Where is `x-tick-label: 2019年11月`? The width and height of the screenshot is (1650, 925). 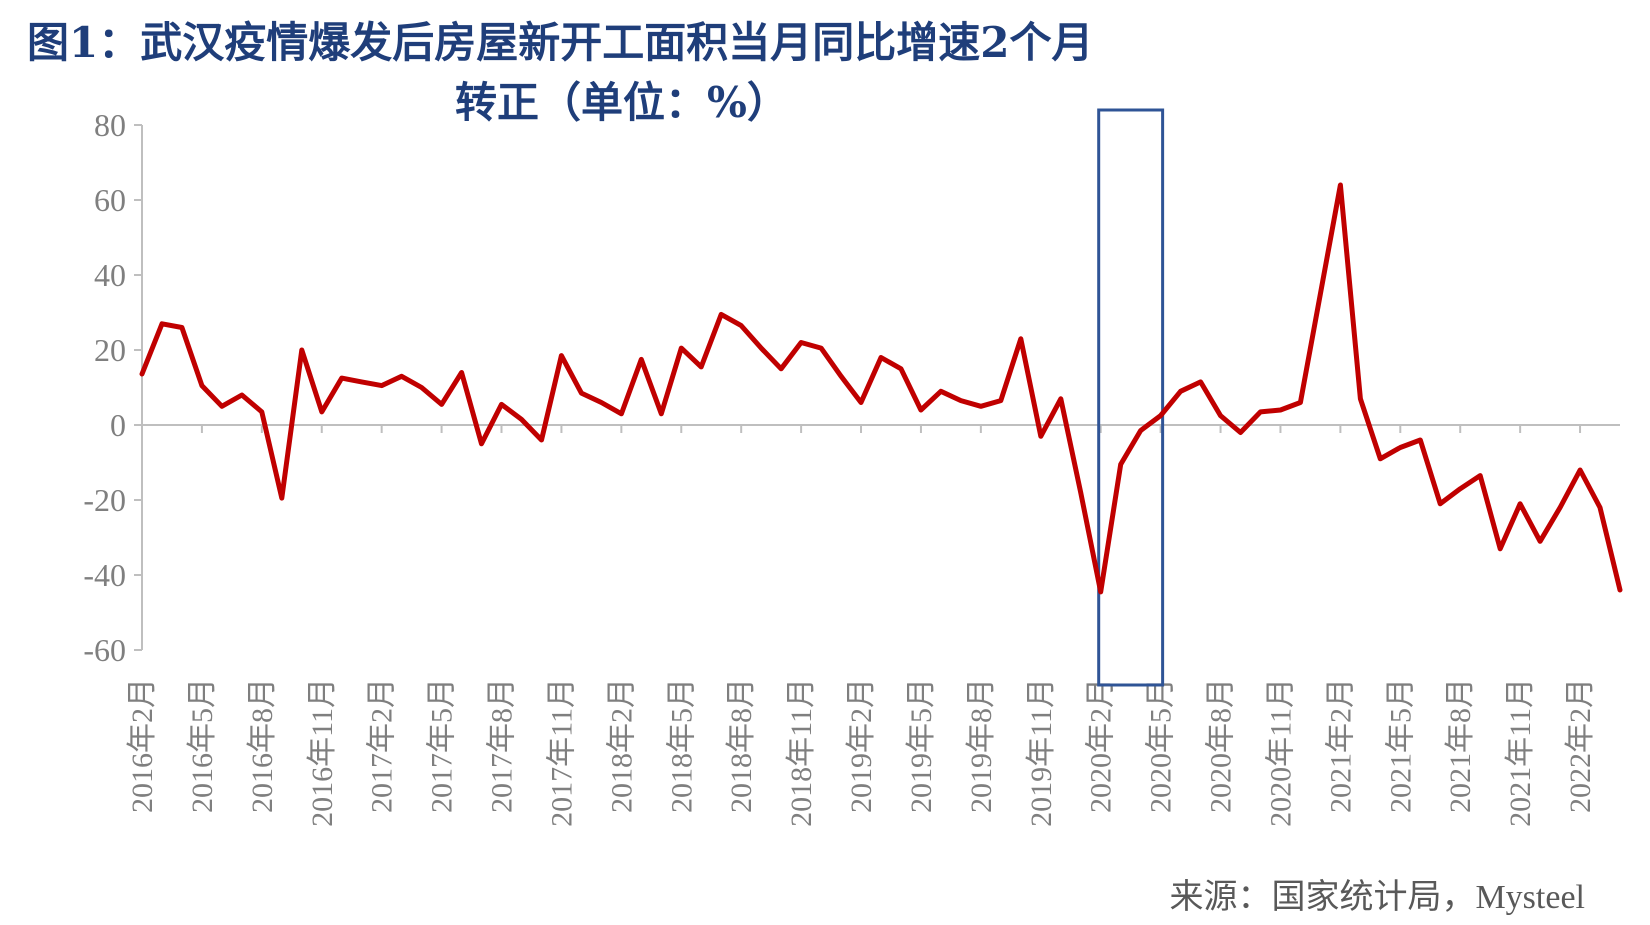 x-tick-label: 2019年11月 is located at coordinates (1041, 752).